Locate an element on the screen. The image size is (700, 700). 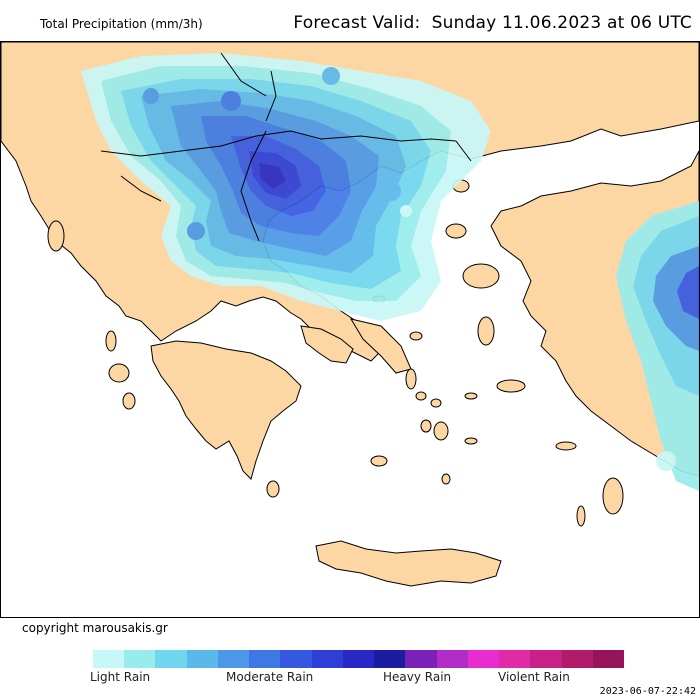
kos is located at coordinates (566, 446).